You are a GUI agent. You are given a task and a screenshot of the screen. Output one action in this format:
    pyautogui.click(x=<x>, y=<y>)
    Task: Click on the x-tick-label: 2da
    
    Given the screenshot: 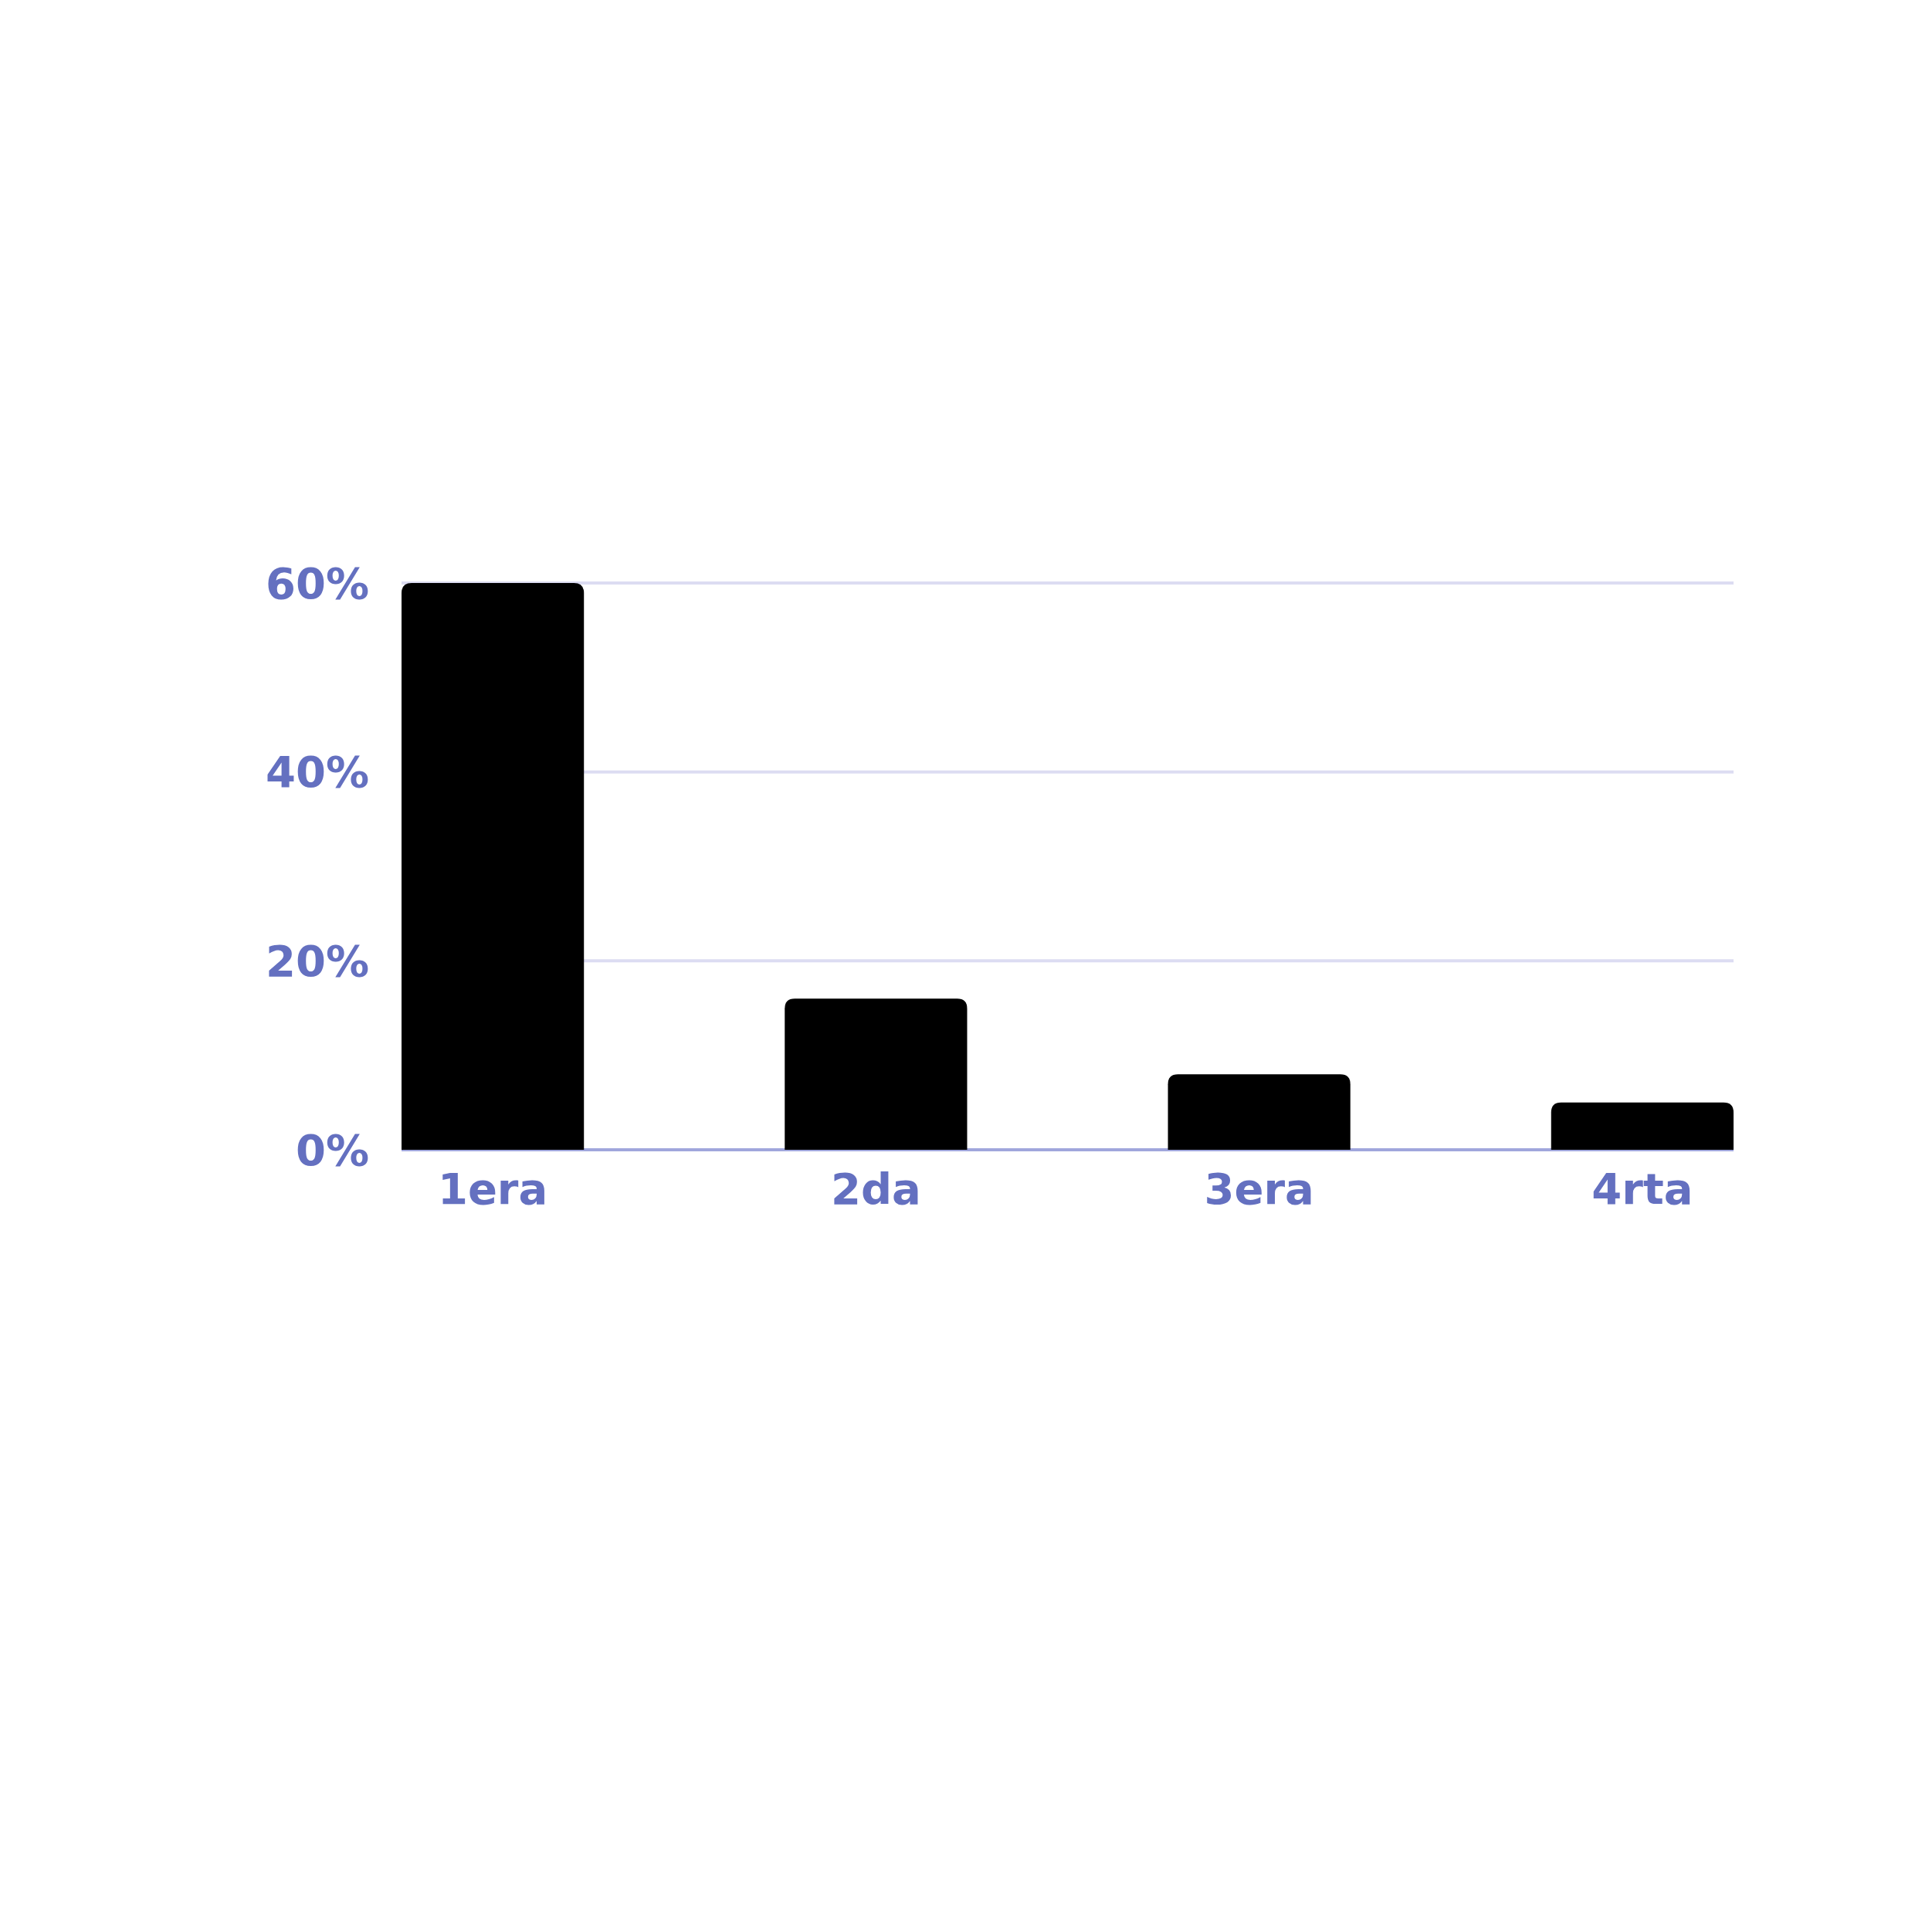 What is the action you would take?
    pyautogui.click(x=875, y=1188)
    